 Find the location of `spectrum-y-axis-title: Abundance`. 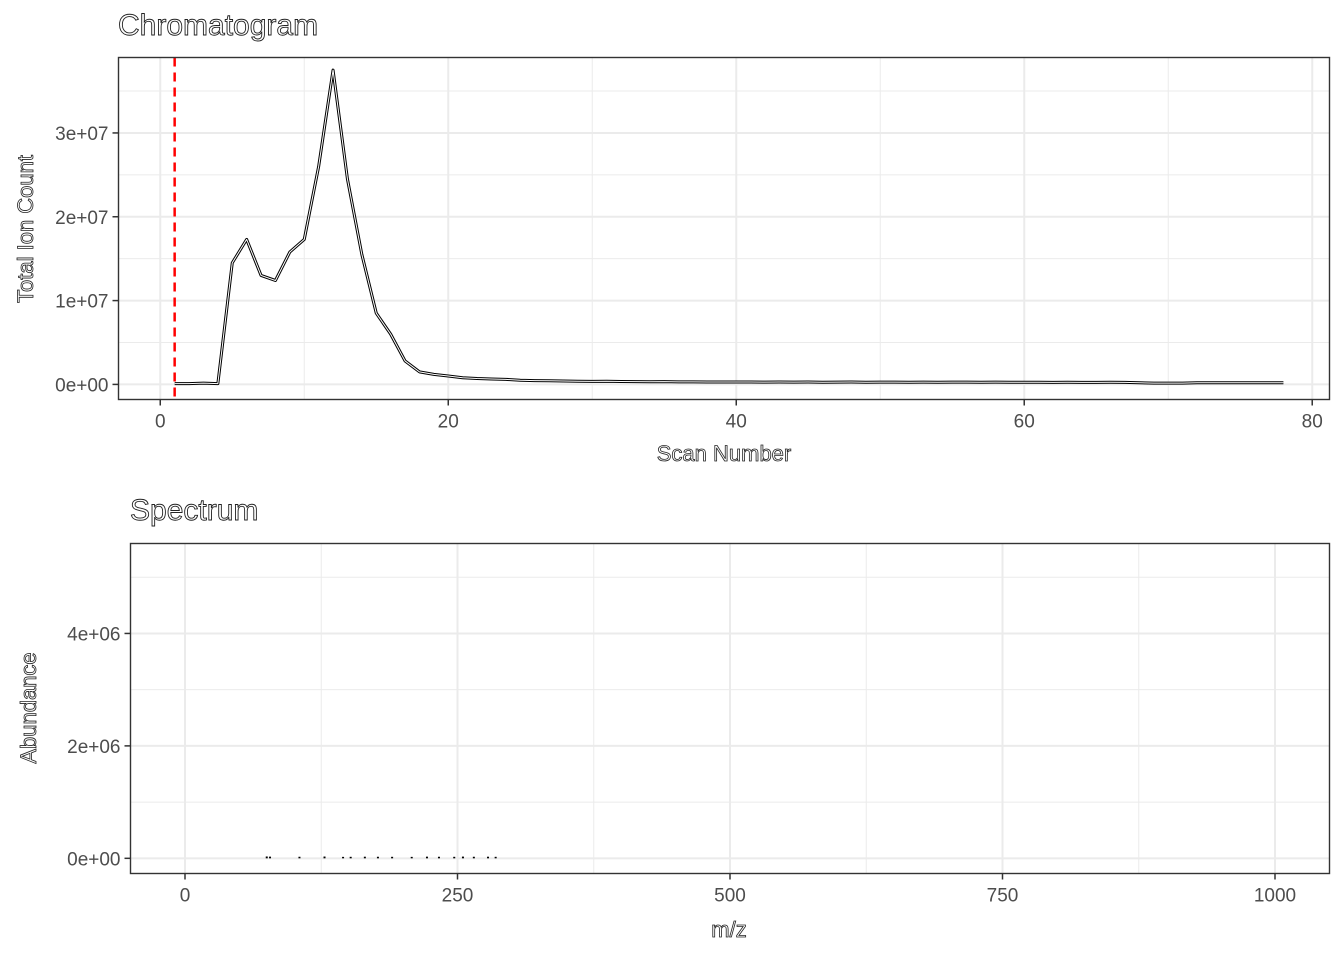

spectrum-y-axis-title: Abundance is located at coordinates (28, 707).